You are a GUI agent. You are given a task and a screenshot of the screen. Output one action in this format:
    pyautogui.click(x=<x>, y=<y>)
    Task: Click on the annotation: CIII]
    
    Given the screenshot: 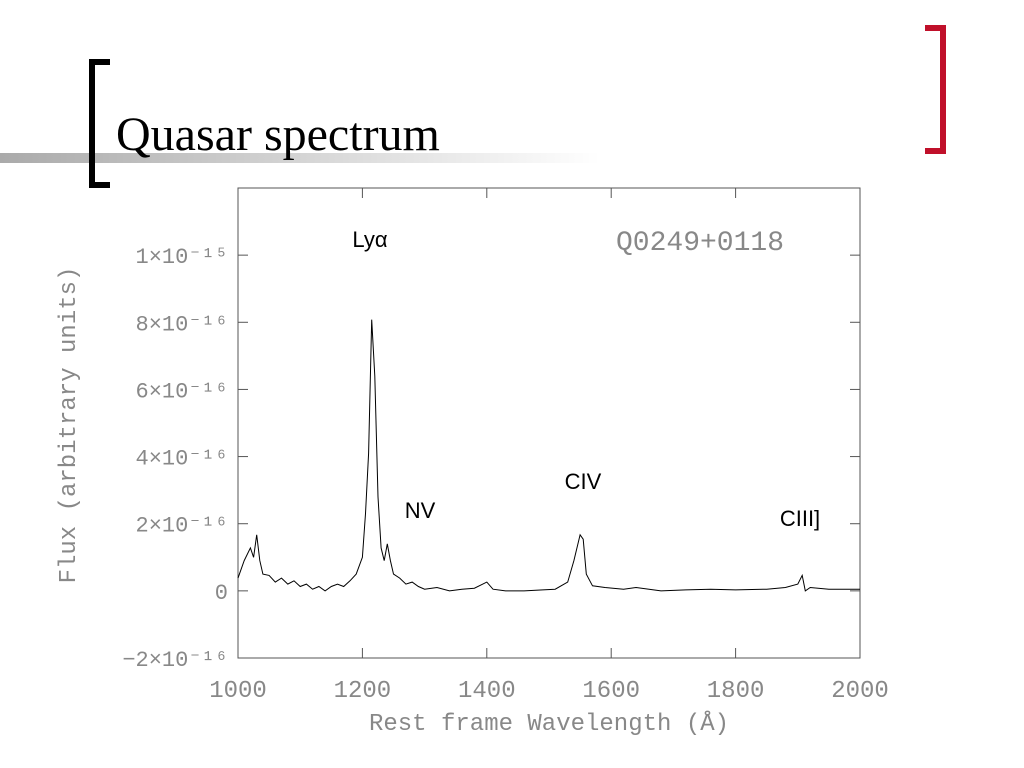 What is the action you would take?
    pyautogui.click(x=800, y=518)
    